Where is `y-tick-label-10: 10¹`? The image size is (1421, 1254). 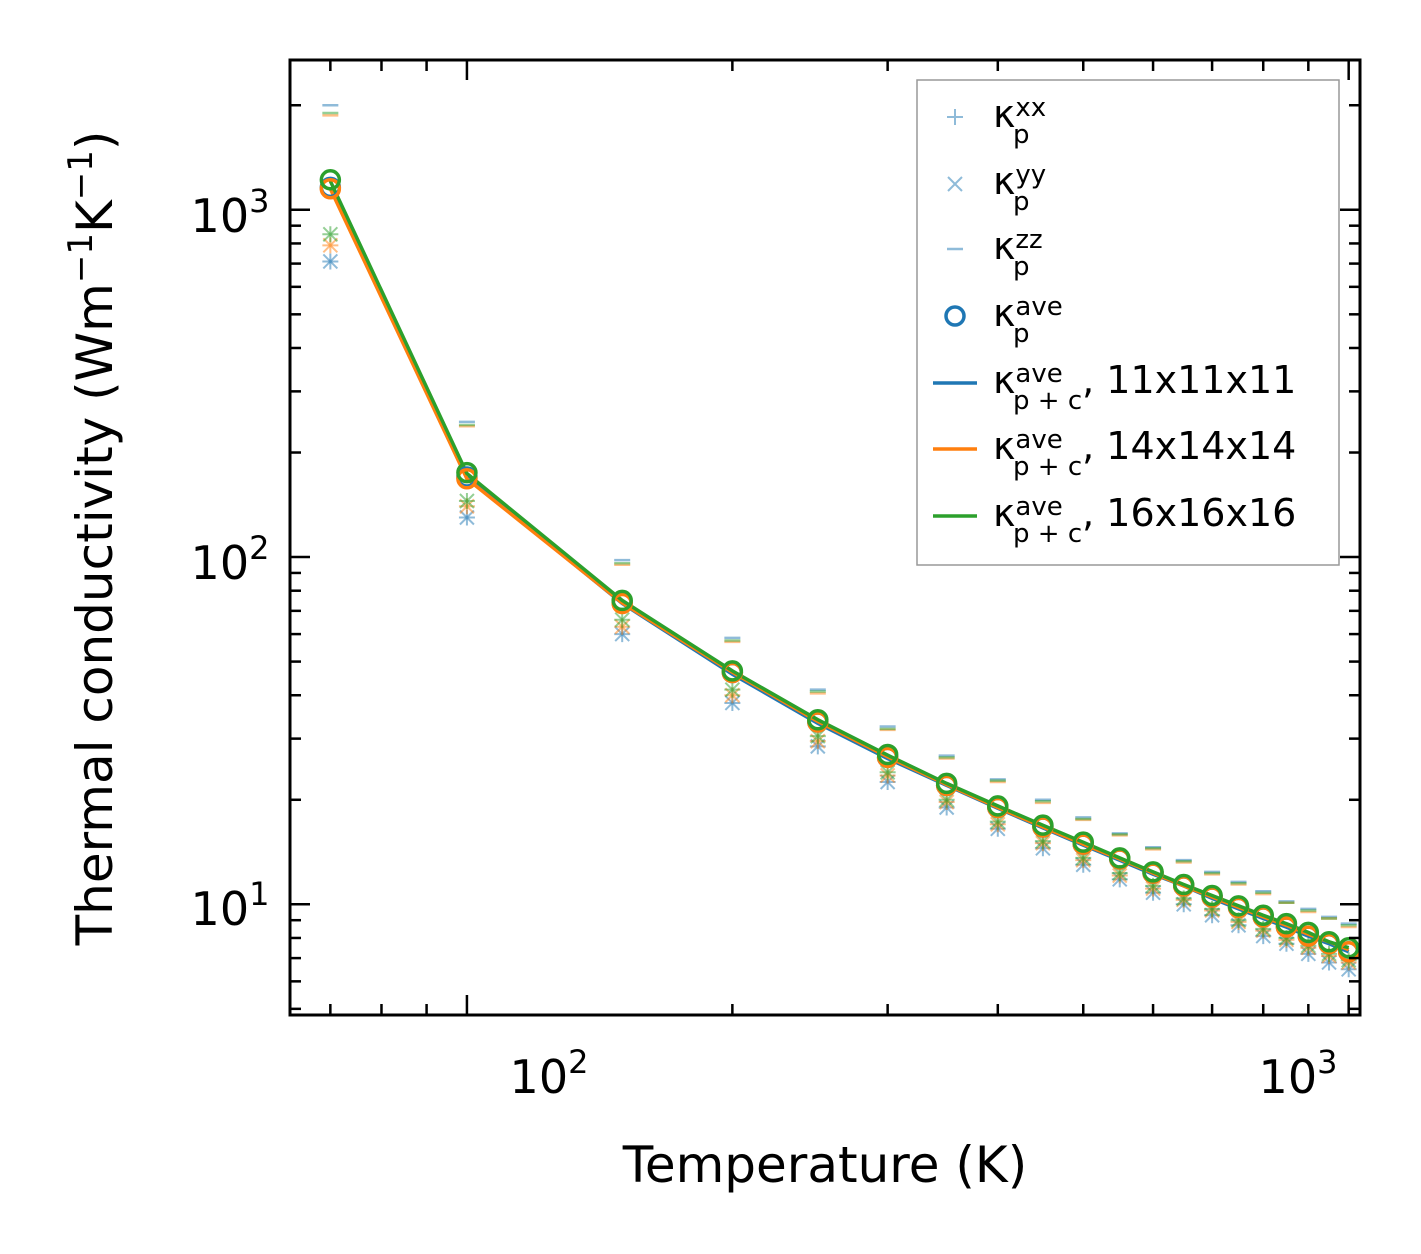 y-tick-label-10: 10¹ is located at coordinates (230, 905).